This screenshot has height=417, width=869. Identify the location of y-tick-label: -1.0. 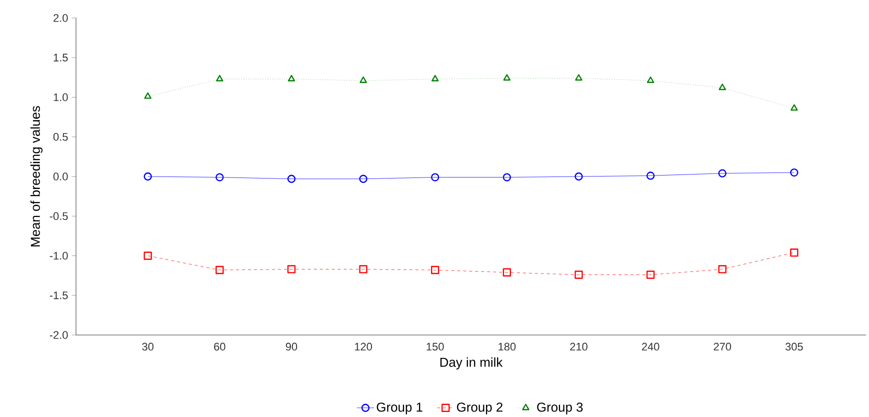
(59, 256).